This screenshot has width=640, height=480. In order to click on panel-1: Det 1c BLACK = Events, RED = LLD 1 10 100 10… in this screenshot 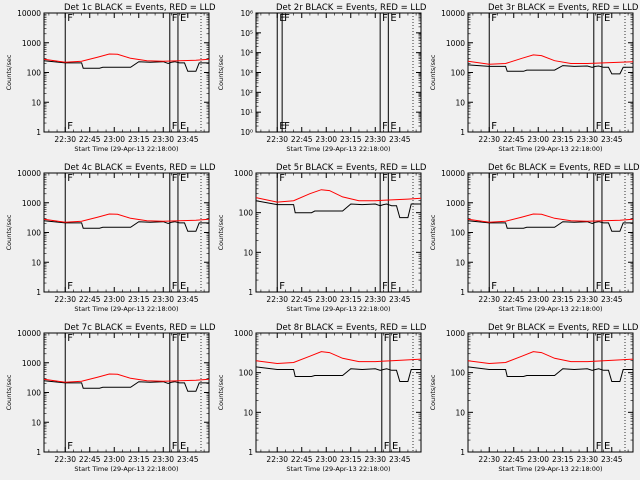, I will do `click(110, 78)`.